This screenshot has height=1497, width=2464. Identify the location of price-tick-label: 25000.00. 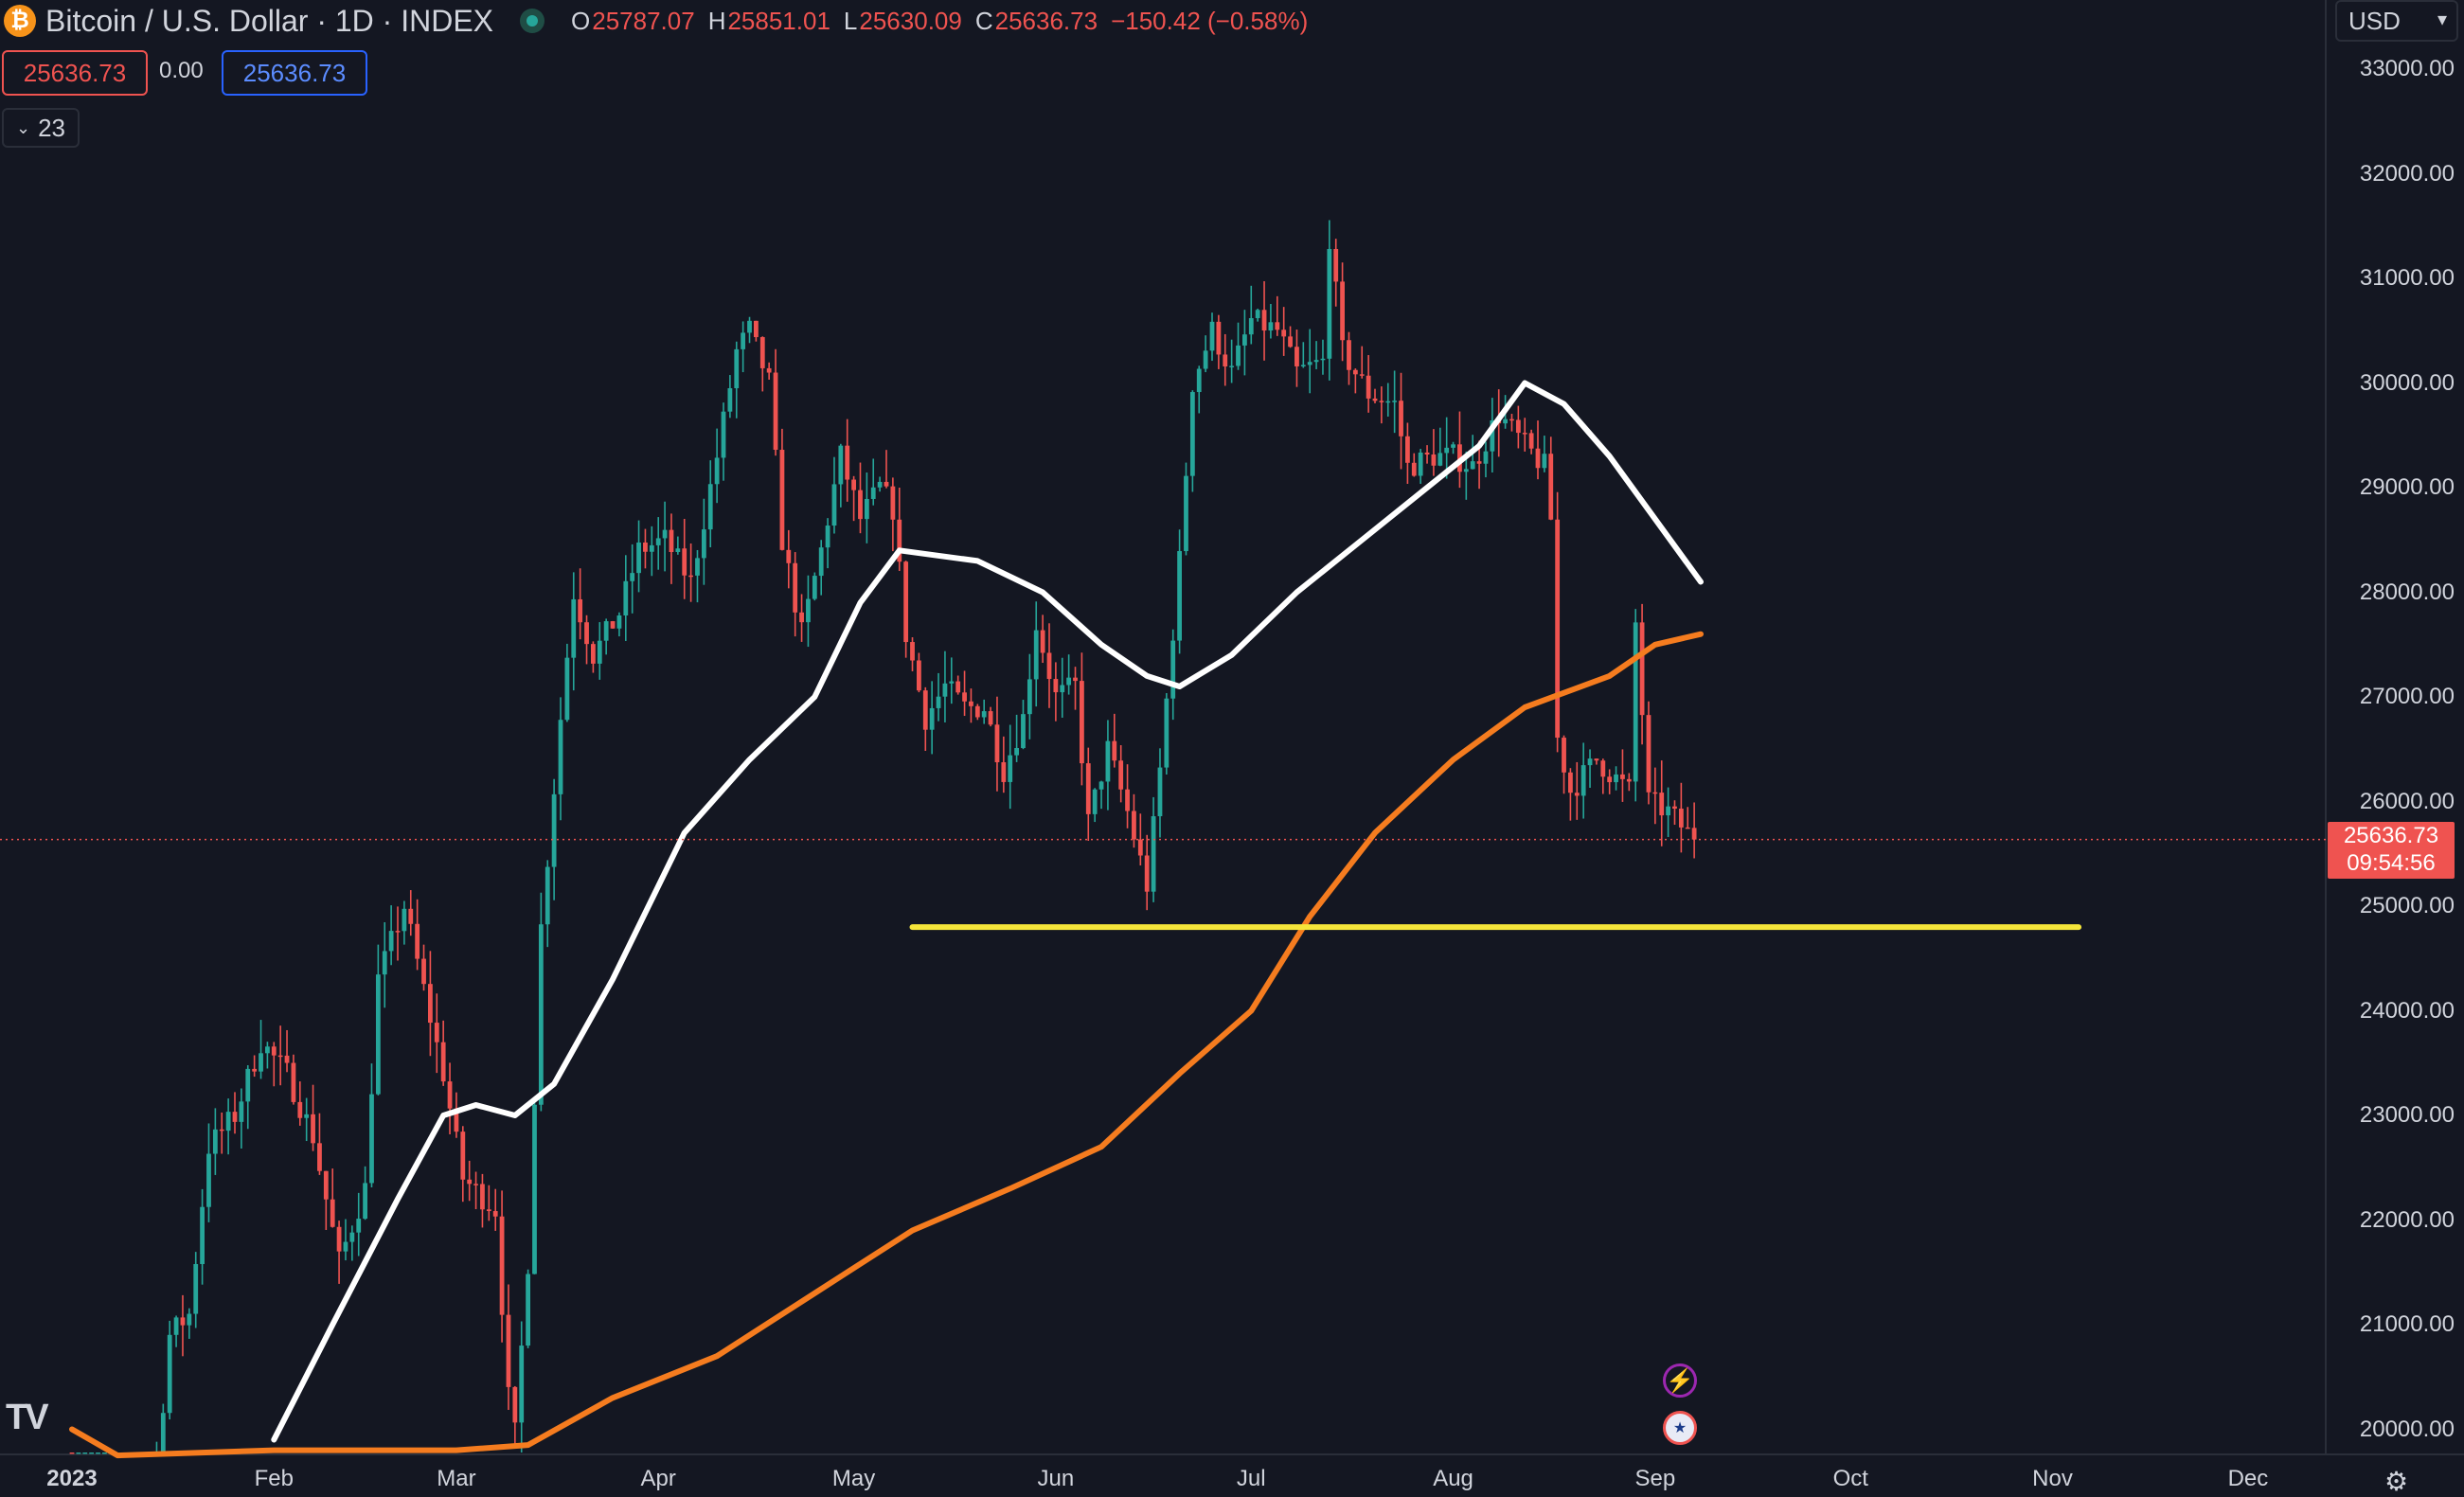
(2407, 906).